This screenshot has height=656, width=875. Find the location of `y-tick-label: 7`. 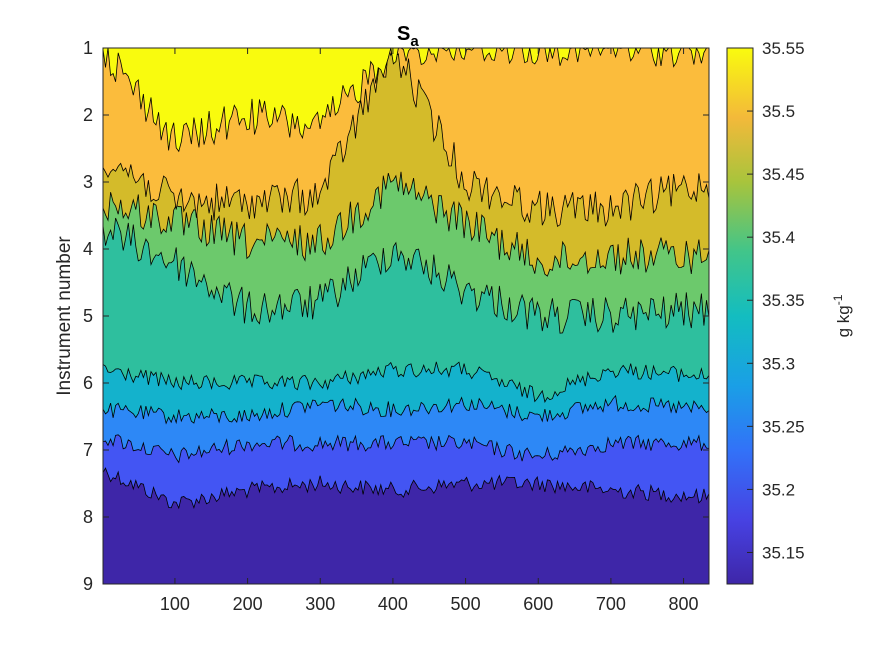

y-tick-label: 7 is located at coordinates (88, 450).